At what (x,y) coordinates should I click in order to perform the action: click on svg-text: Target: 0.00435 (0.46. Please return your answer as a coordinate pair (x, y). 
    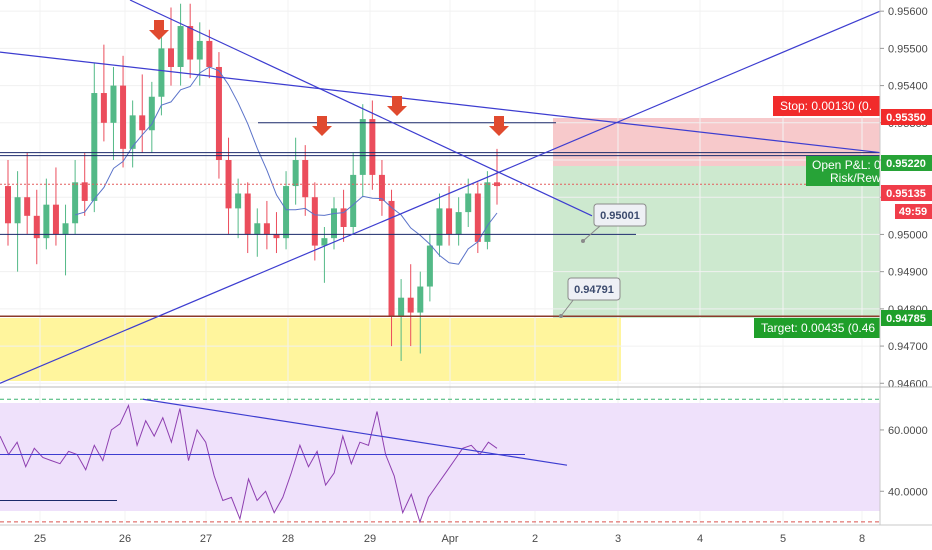
    Looking at the image, I should click on (818, 328).